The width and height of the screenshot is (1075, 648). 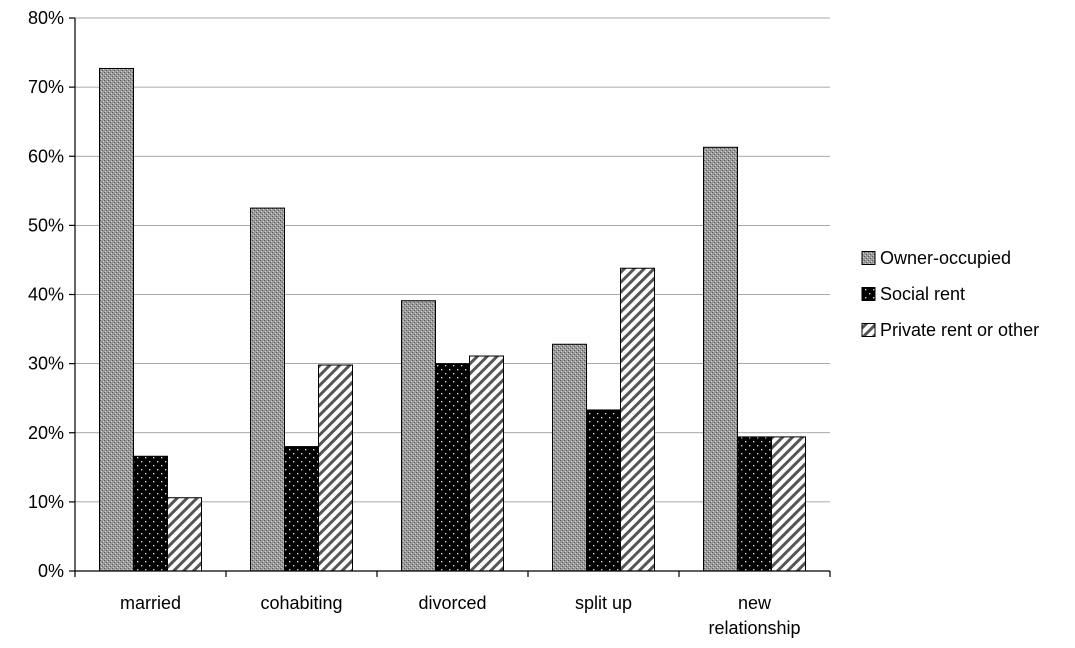 What do you see at coordinates (301, 603) in the screenshot?
I see `x-tick-label: cohabiting` at bounding box center [301, 603].